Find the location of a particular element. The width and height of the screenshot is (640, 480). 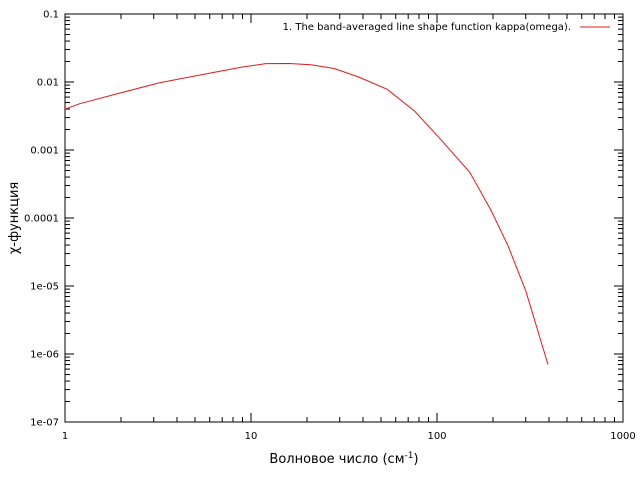

x-tick-label: 10 is located at coordinates (251, 436).